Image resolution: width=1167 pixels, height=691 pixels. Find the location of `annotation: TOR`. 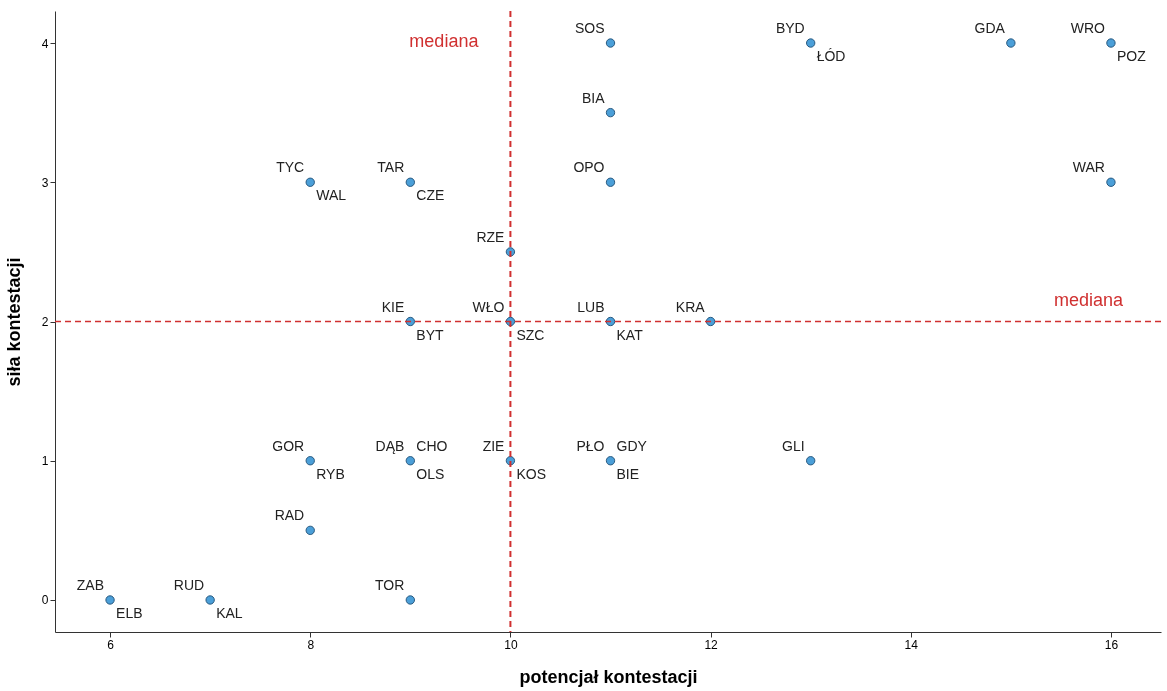

annotation: TOR is located at coordinates (390, 584).